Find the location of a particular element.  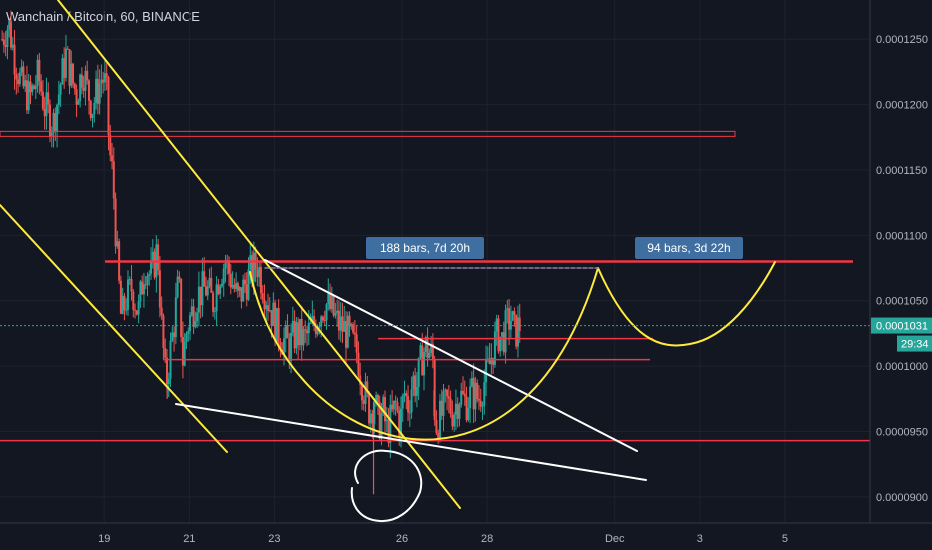

time-axis-panel is located at coordinates (466, 536).